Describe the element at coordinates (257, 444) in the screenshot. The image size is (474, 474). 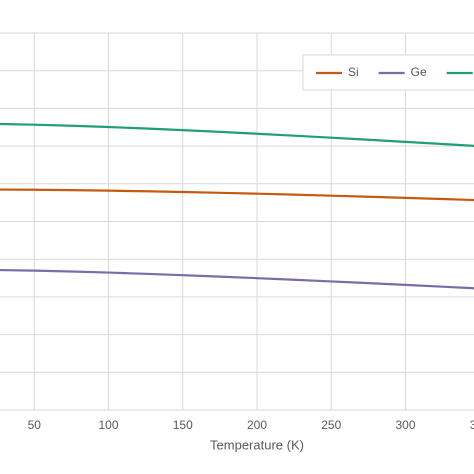
I see `x-axis-label: Temperature (K)` at that location.